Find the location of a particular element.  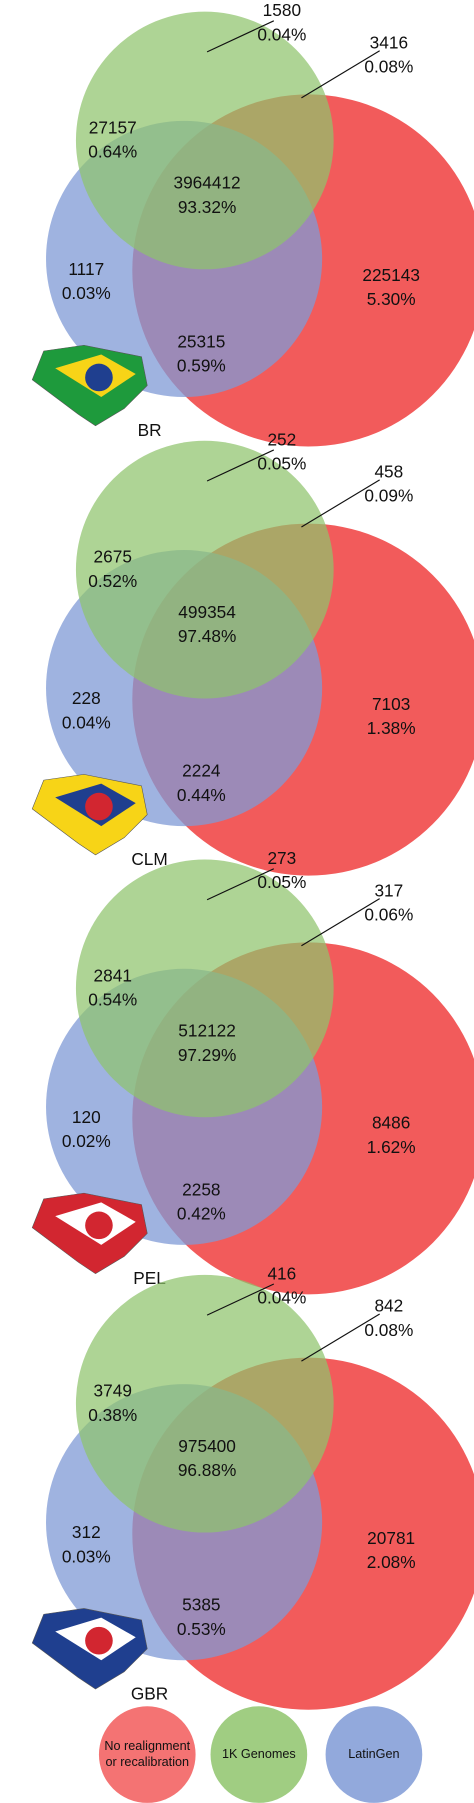

region-percent: 2.08% is located at coordinates (391, 1562).